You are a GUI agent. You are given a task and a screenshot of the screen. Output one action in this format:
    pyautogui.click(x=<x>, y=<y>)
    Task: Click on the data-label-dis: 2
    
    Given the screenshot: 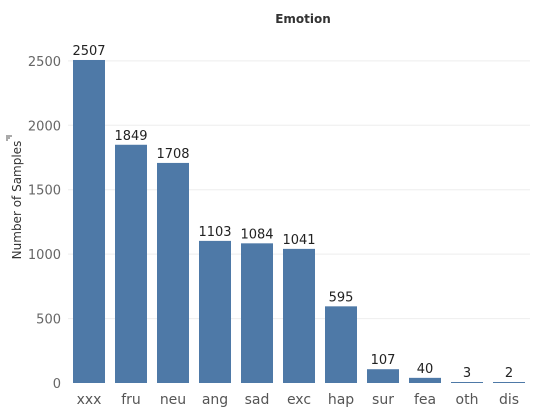 What is the action you would take?
    pyautogui.click(x=509, y=373)
    